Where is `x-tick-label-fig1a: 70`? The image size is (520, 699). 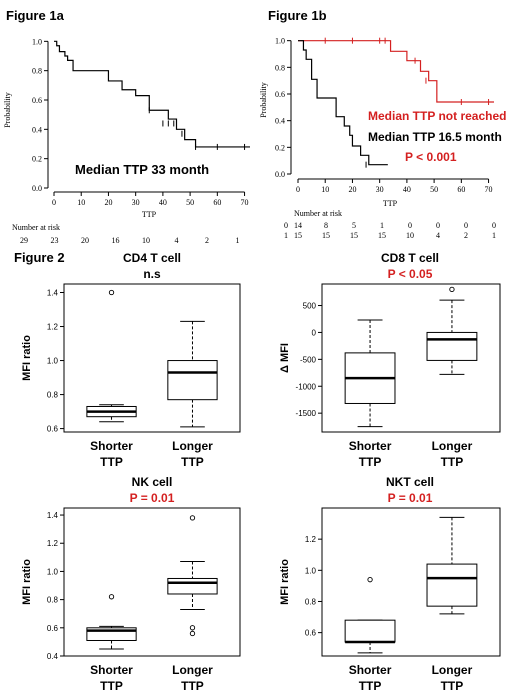 x-tick-label-fig1a: 70 is located at coordinates (245, 202).